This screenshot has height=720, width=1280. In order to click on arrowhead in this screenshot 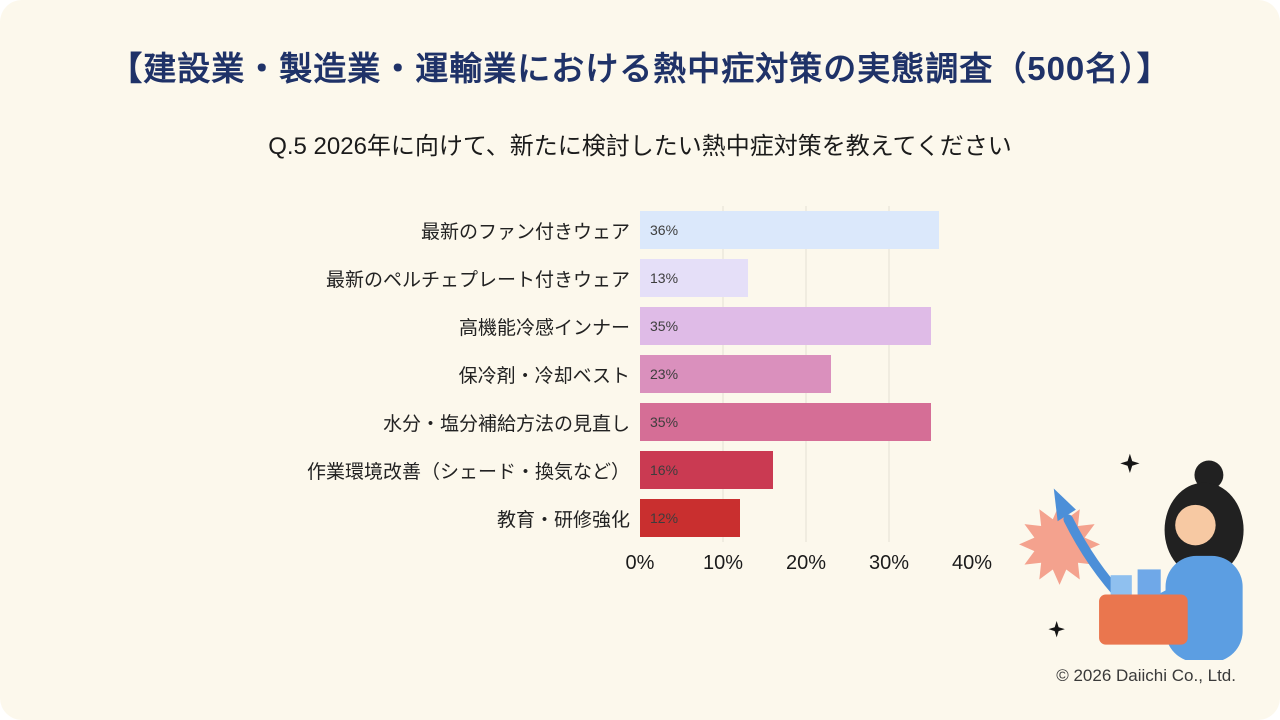, I will do `click(1064, 505)`.